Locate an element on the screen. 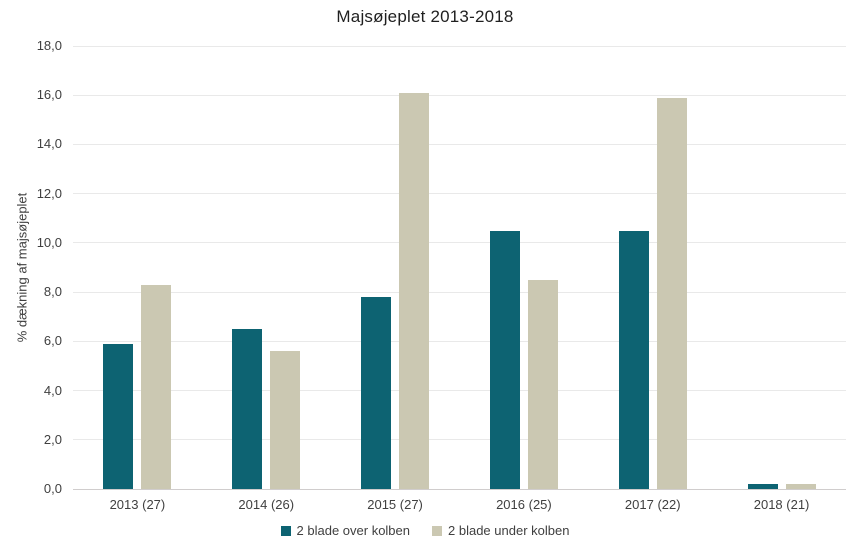  bar-2016-25-2-blade-under-kolben is located at coordinates (542, 384).